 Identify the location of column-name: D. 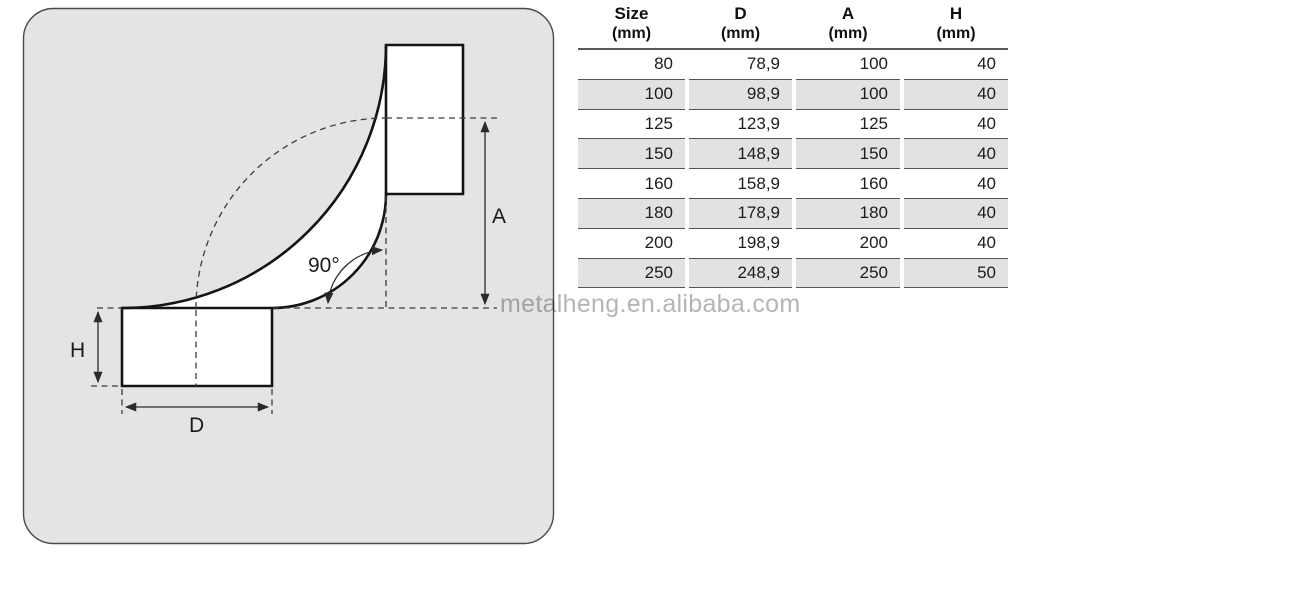
(740, 13).